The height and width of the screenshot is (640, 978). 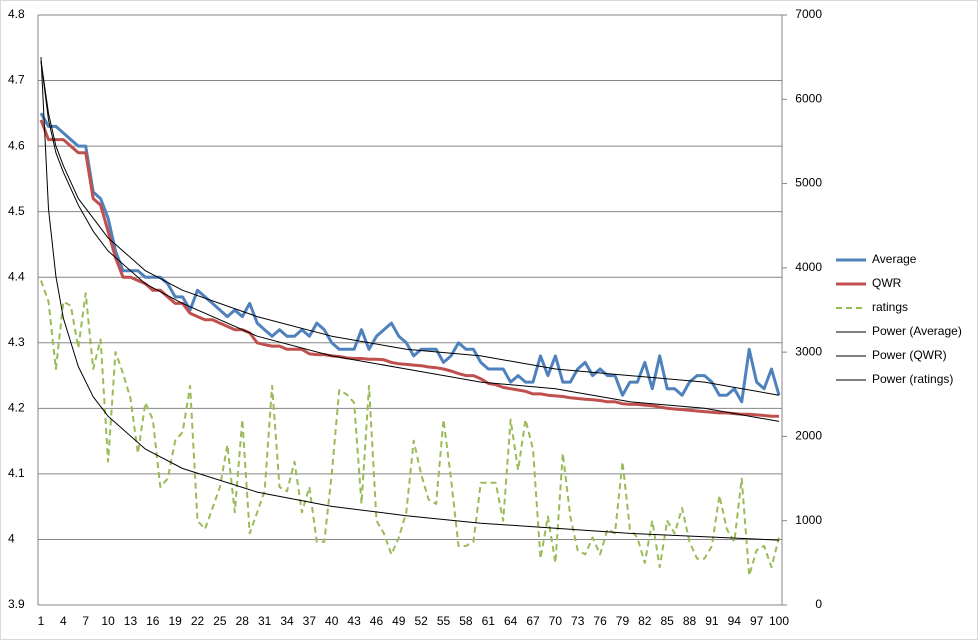 What do you see at coordinates (16, 342) in the screenshot?
I see `y-tick-label: 4.3` at bounding box center [16, 342].